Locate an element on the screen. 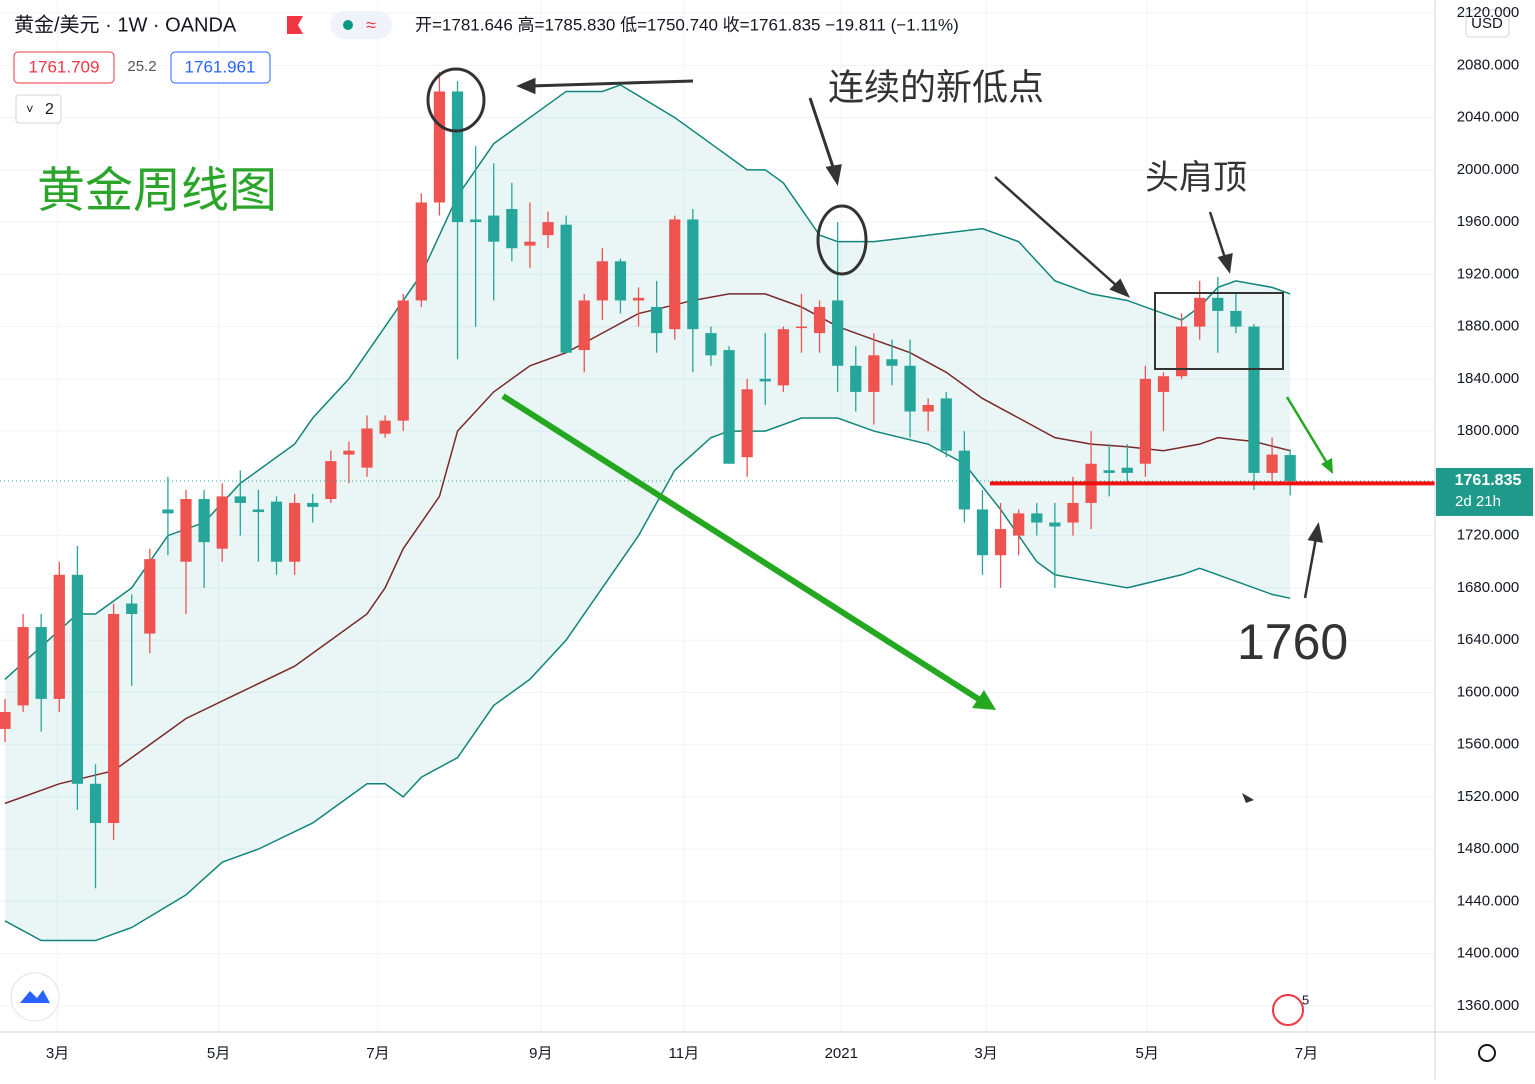 This screenshot has height=1084, width=1535. status-dot is located at coordinates (348, 25).